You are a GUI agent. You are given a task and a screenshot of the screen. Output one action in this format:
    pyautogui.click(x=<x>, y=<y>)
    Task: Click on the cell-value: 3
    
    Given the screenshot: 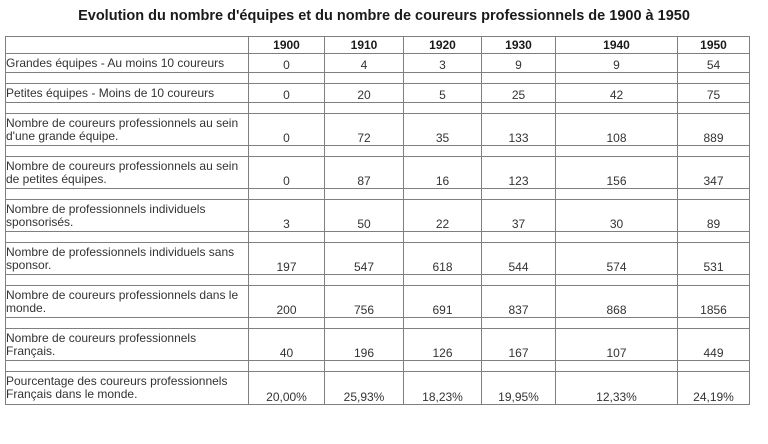 What is the action you would take?
    pyautogui.click(x=442, y=63)
    